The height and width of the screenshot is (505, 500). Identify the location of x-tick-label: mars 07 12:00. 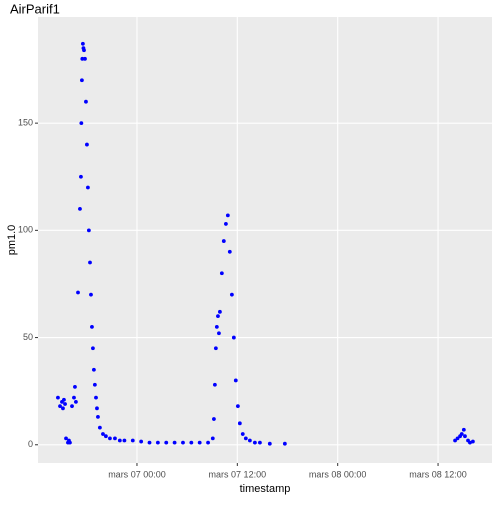
(238, 474).